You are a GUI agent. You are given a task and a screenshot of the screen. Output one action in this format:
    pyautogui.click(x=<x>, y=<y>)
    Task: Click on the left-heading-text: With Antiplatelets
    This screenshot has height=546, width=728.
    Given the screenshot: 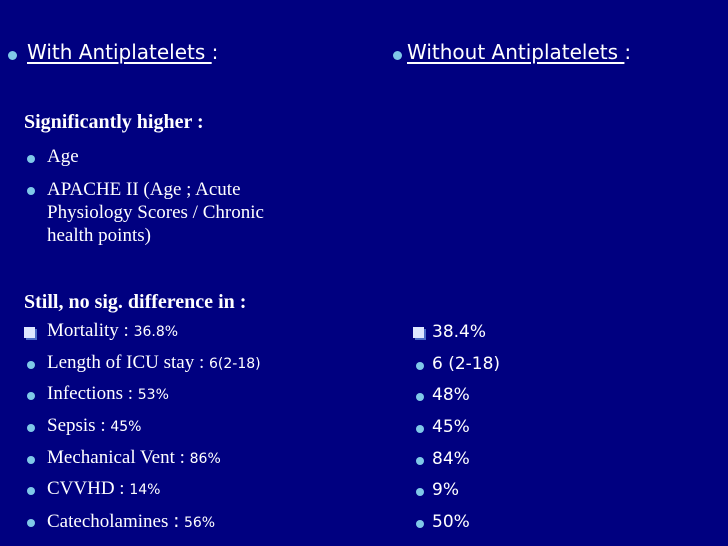 What is the action you would take?
    pyautogui.click(x=119, y=52)
    